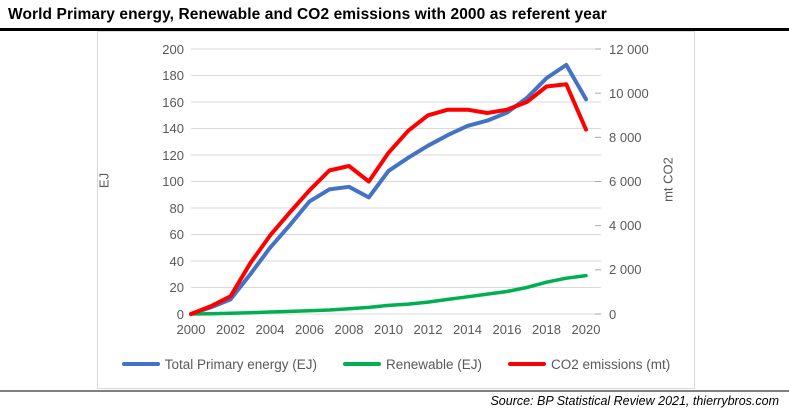  I want to click on legend-item-total-primary-energy: Total Primary energy (EJ), so click(219, 364).